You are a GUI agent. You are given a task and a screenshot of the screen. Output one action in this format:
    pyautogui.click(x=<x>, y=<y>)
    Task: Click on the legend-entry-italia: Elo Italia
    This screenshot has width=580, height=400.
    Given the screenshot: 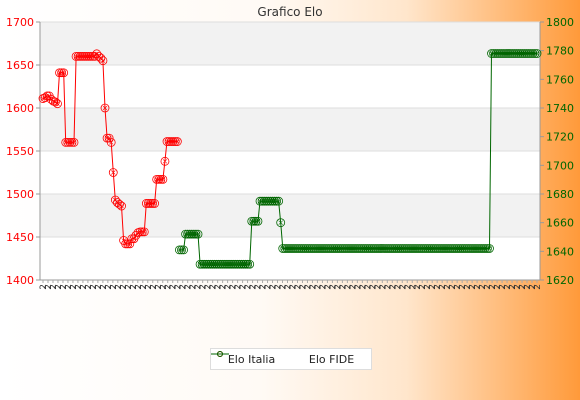 What is the action you would take?
    pyautogui.click(x=243, y=358)
    